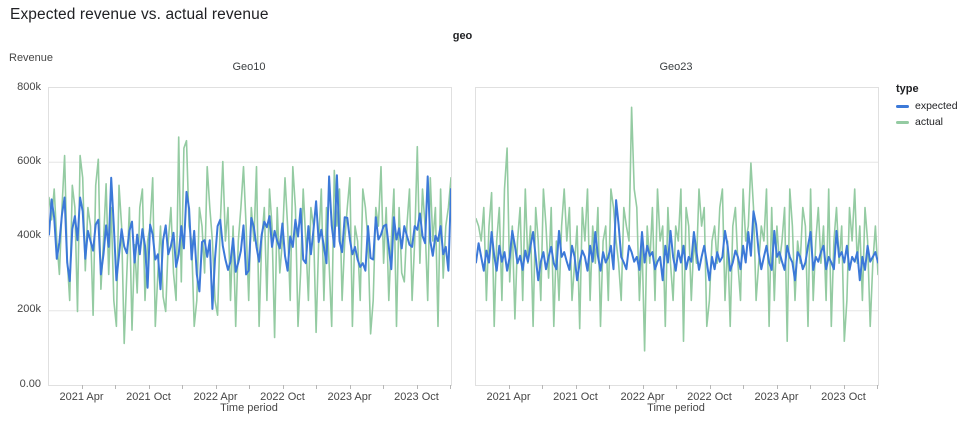 The width and height of the screenshot is (958, 424). I want to click on legend-label-actual: actual, so click(929, 122).